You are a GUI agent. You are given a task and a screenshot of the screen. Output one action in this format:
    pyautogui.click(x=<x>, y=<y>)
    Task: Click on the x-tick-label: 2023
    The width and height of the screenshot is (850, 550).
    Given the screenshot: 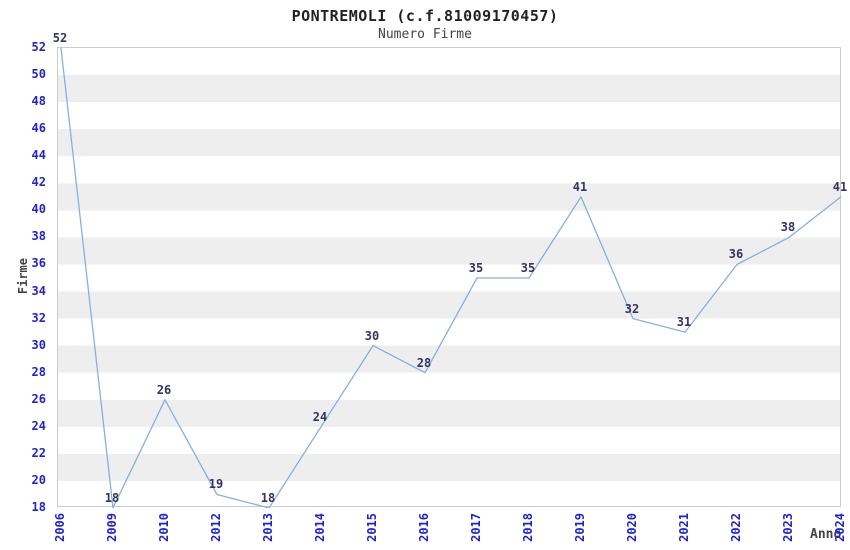 What is the action you would take?
    pyautogui.click(x=788, y=527)
    